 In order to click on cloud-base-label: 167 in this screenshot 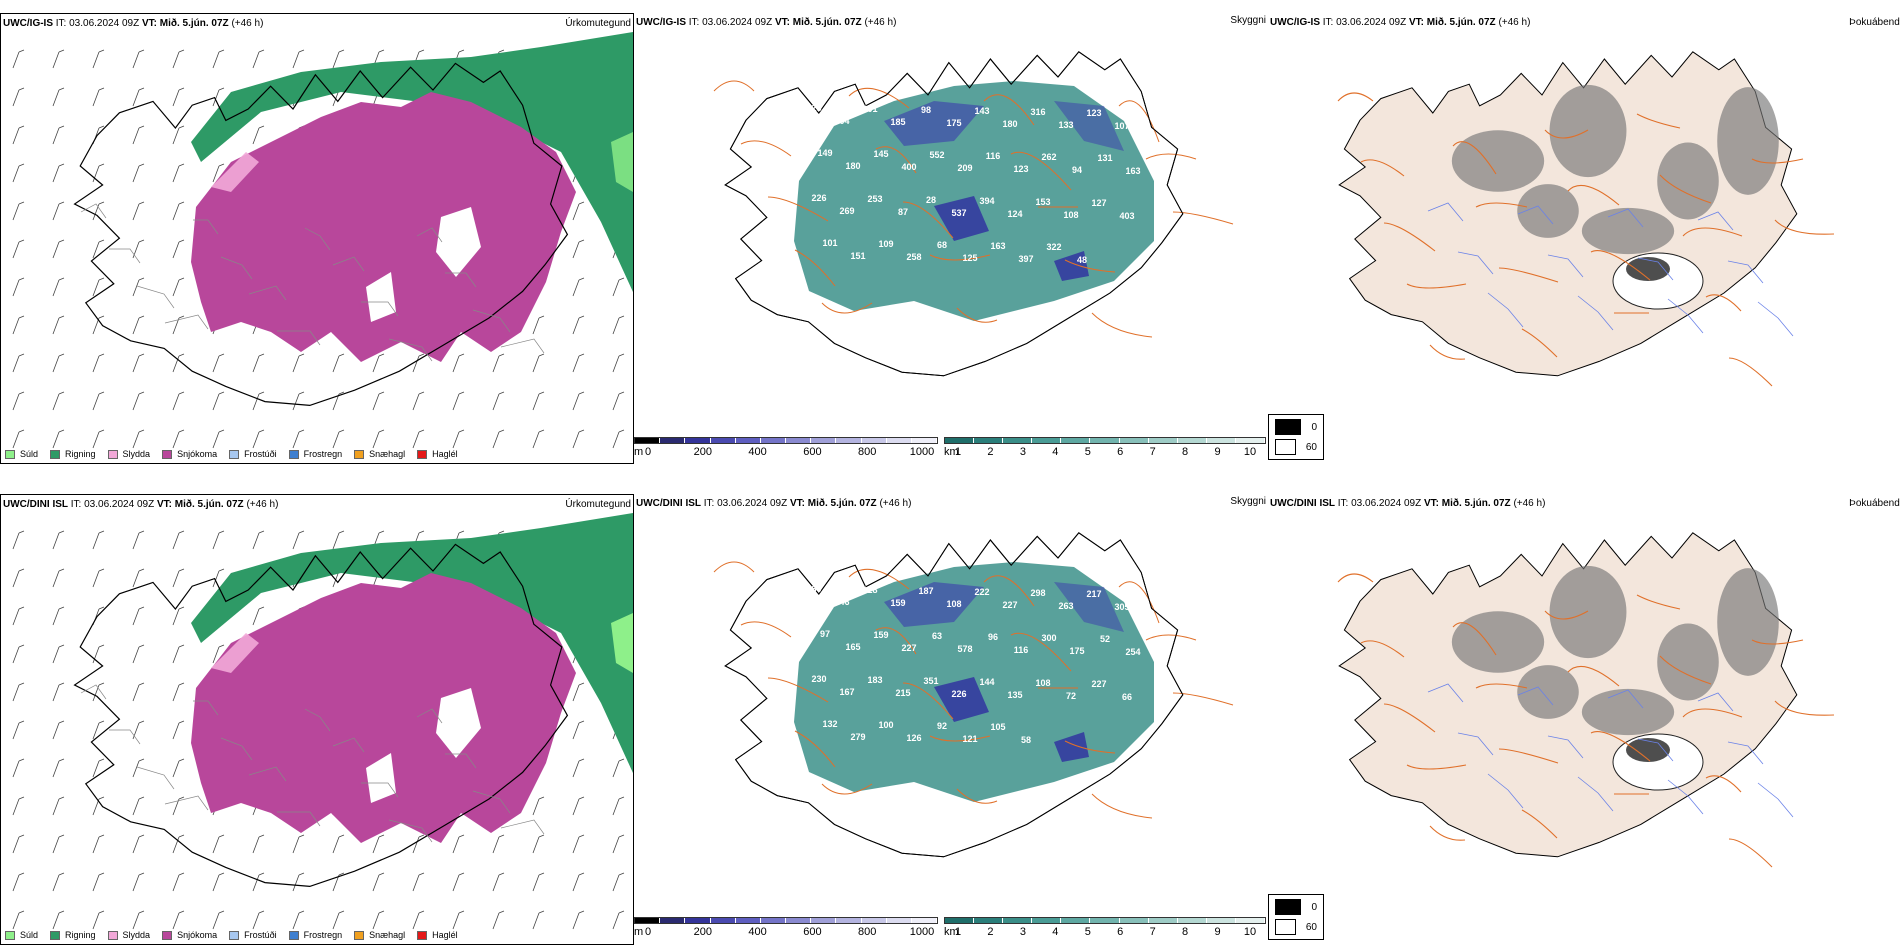, I will do `click(846, 692)`.